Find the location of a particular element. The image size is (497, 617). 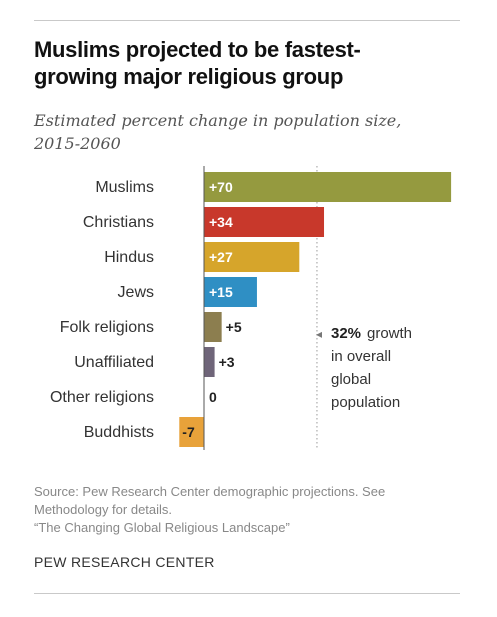

top-divider is located at coordinates (247, 20).